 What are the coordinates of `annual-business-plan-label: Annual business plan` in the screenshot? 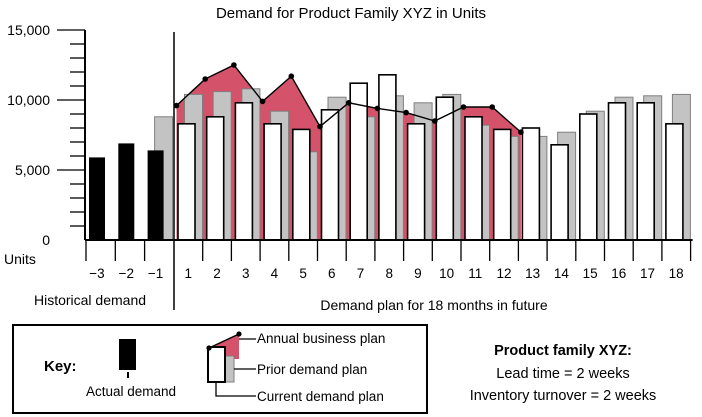 It's located at (321, 338).